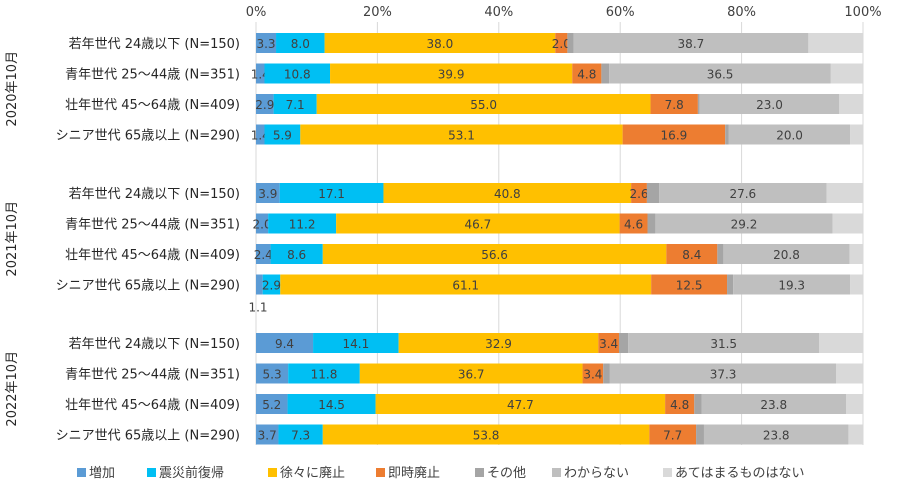 The width and height of the screenshot is (900, 500). I want to click on legend-label: 震災前復帰, so click(191, 473).